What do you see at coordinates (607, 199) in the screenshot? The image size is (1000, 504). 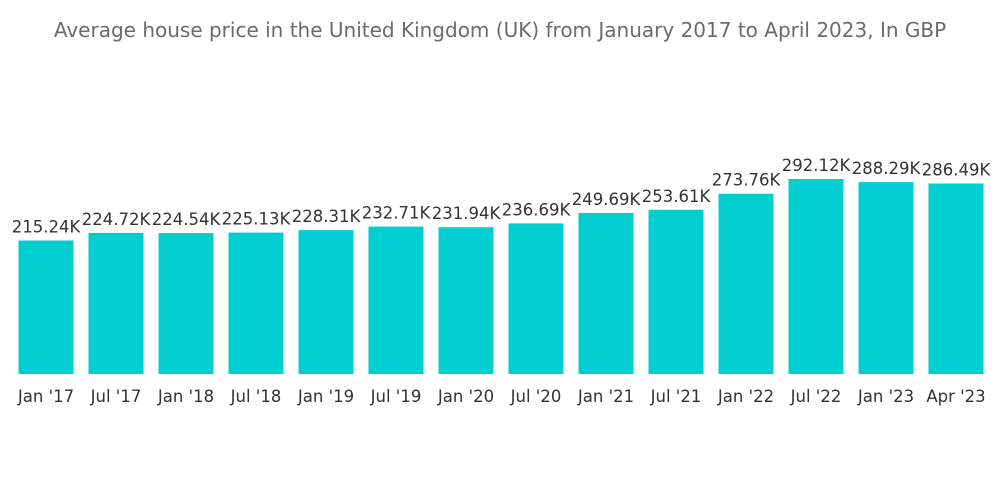 I see `data-label-8: 249.69K` at bounding box center [607, 199].